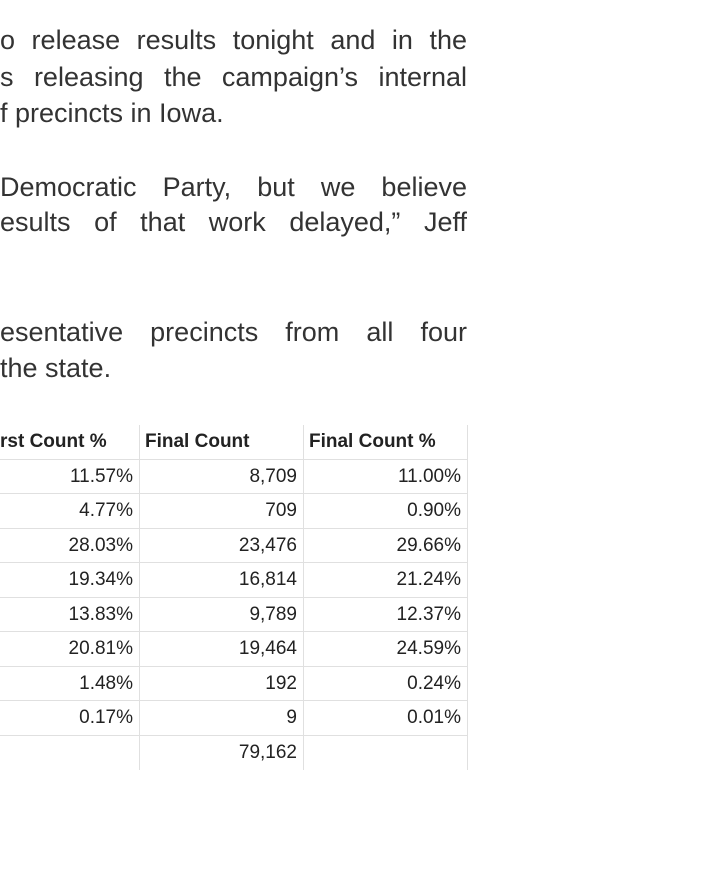 The width and height of the screenshot is (720, 896). What do you see at coordinates (428, 614) in the screenshot?
I see `table-cell: 12.37%` at bounding box center [428, 614].